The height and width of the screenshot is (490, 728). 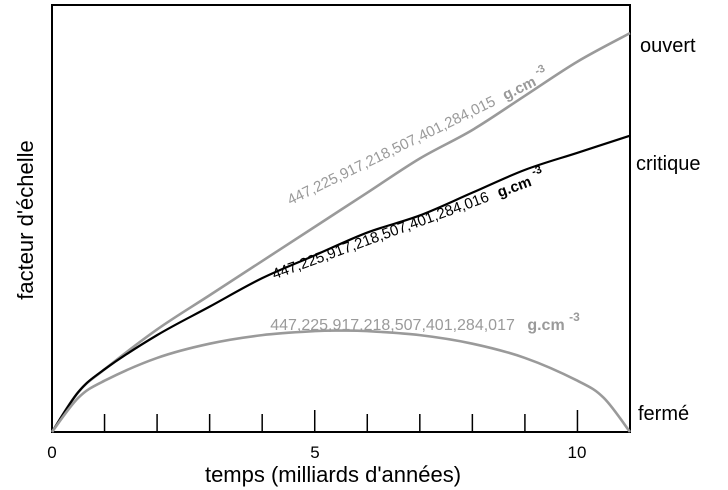 What do you see at coordinates (536, 171) in the screenshot?
I see `unit-exp-critique: -3` at bounding box center [536, 171].